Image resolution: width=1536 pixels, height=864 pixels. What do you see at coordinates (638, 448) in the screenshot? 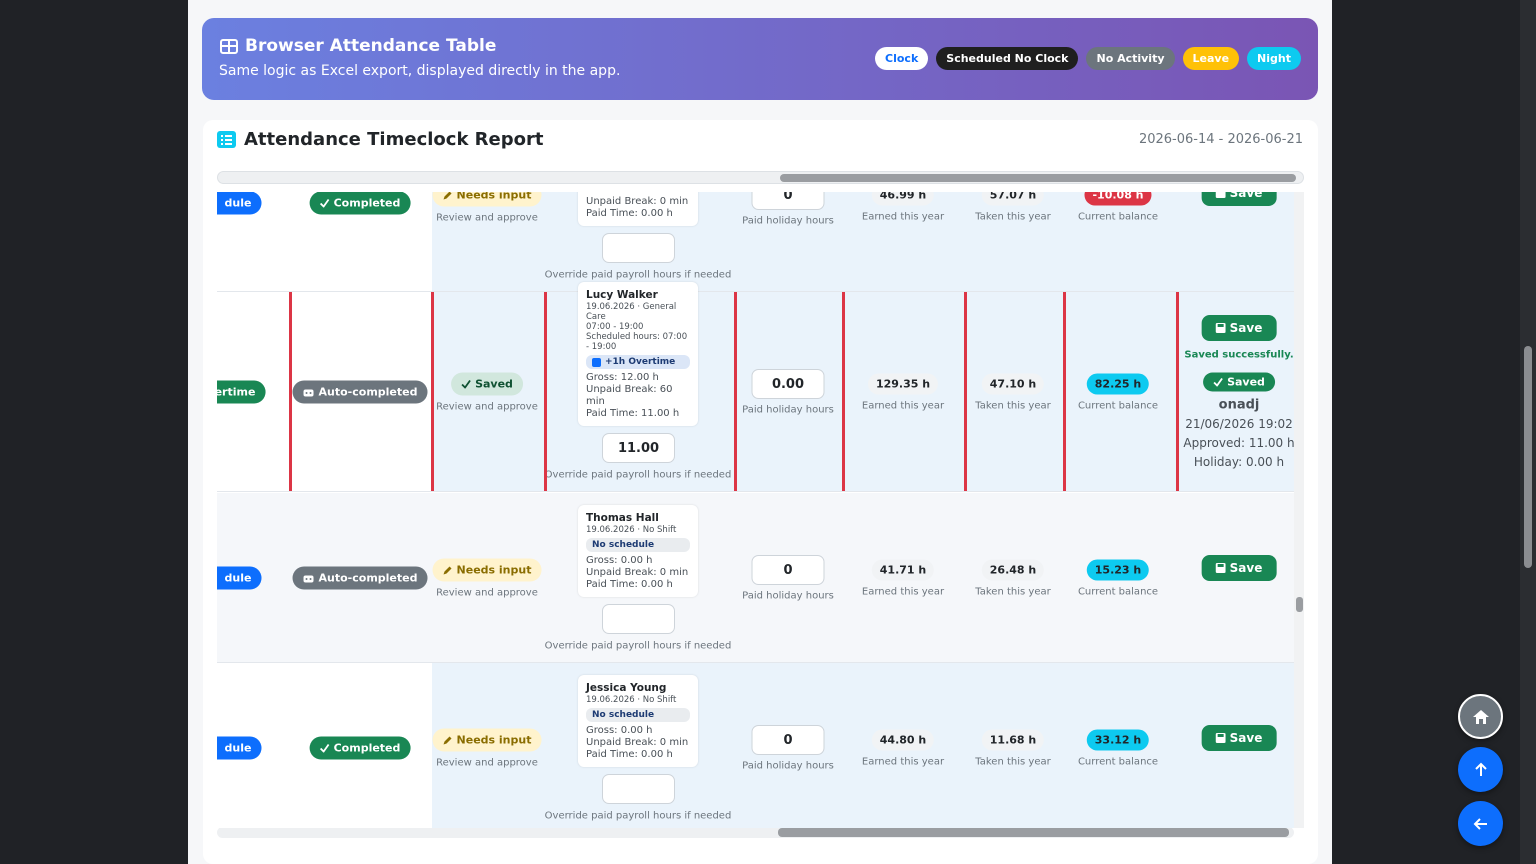
I see `override-input: 11.00` at bounding box center [638, 448].